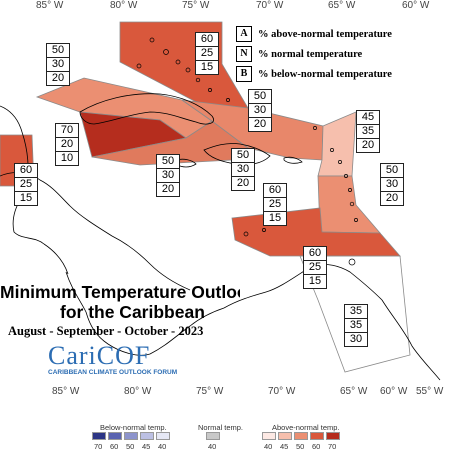  I want to click on region-guianas, so click(355, 314).